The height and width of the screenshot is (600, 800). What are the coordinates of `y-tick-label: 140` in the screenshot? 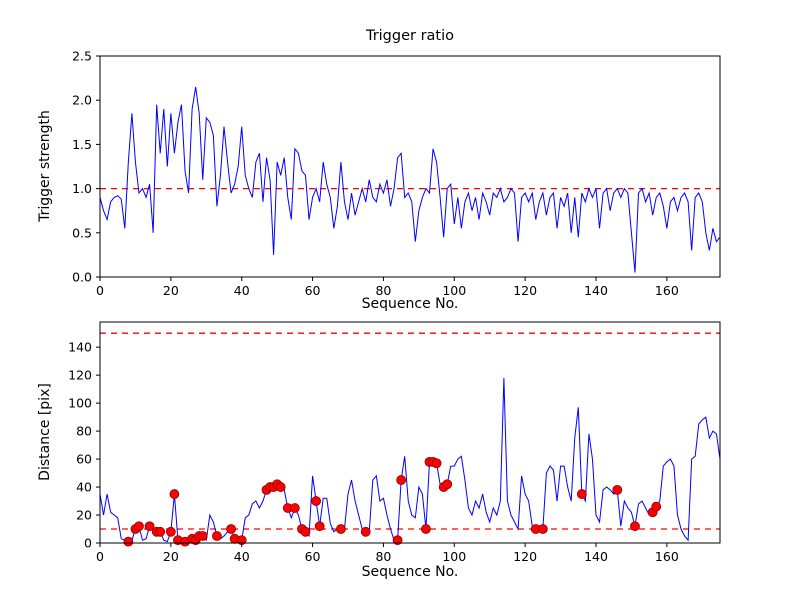 It's located at (80, 347).